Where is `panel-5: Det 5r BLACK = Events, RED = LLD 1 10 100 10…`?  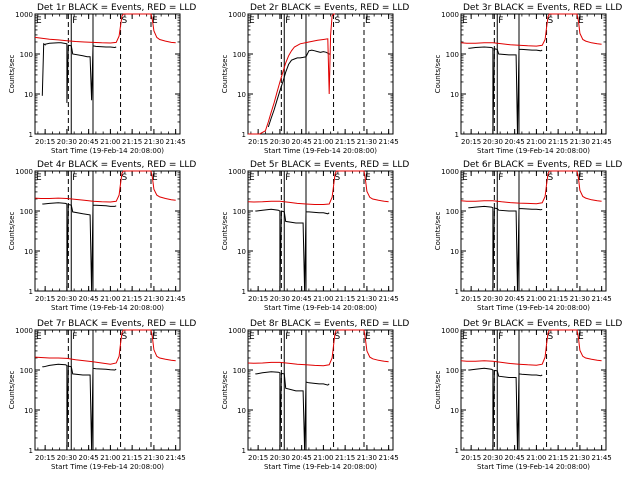
panel-5: Det 5r BLACK = Events, RED = LLD 1 10 100 10… is located at coordinates (315, 236).